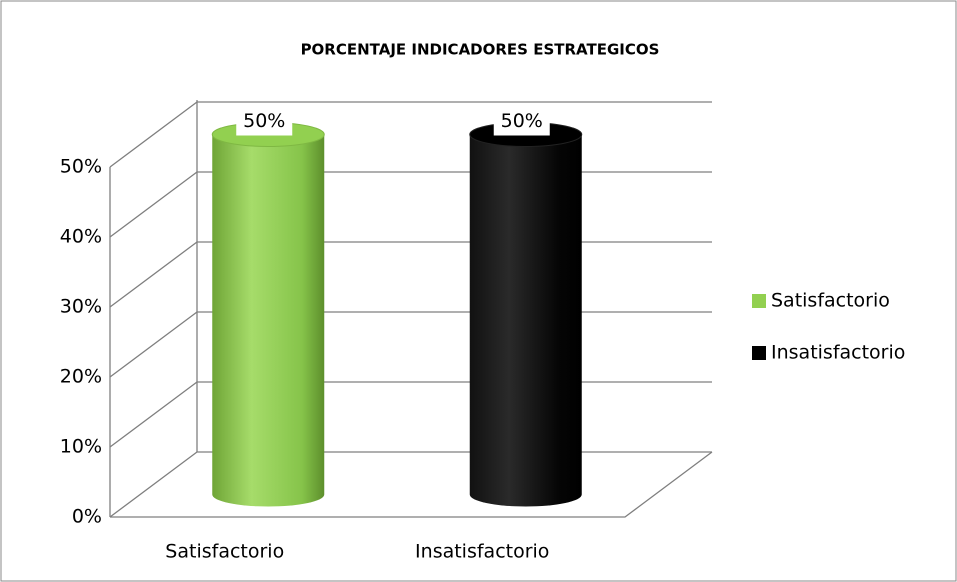 This screenshot has width=957, height=582. What do you see at coordinates (838, 353) in the screenshot?
I see `legend-label: Insatisfactorio` at bounding box center [838, 353].